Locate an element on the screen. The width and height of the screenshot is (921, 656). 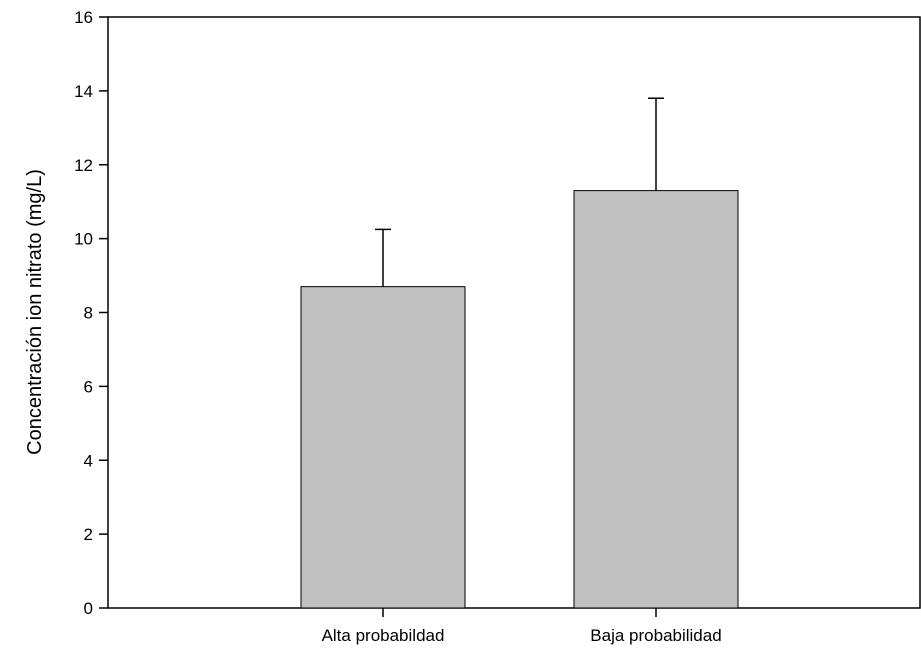
y-tick-label: 10 is located at coordinates (83, 239).